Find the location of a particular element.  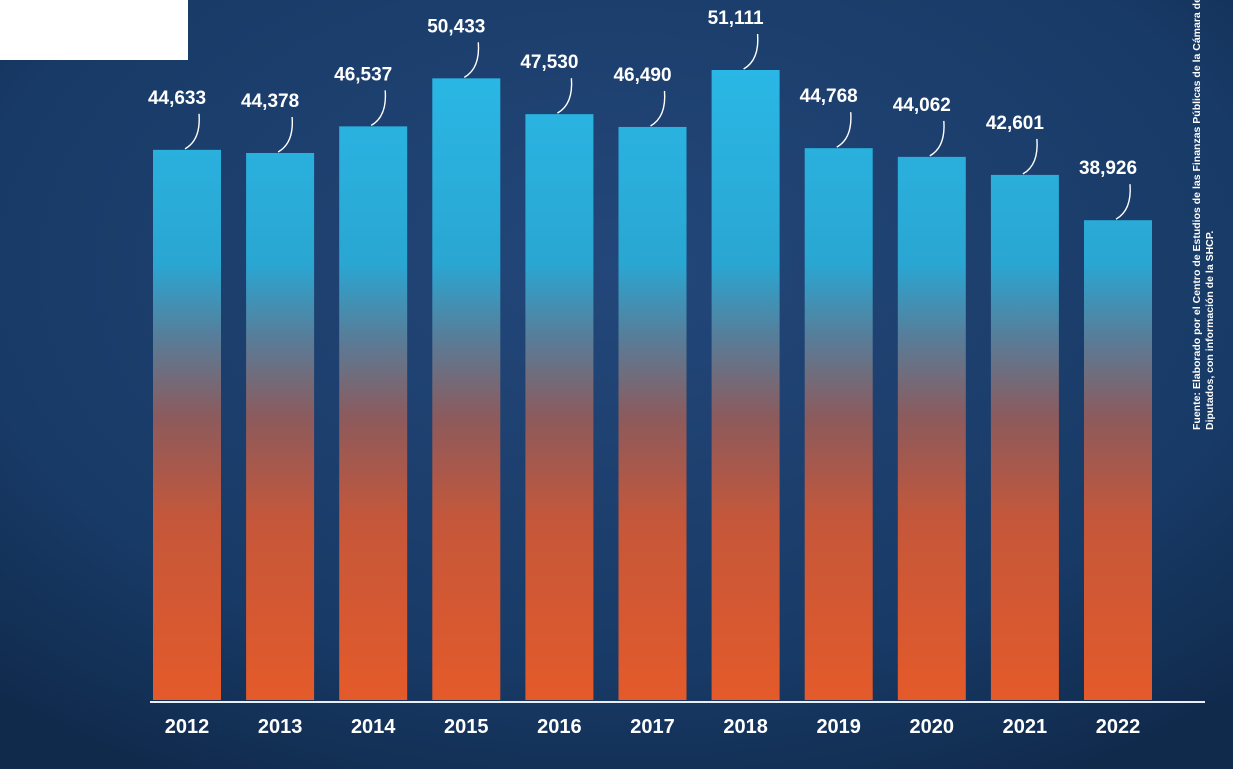

x-tick-2015: 2015 is located at coordinates (466, 727).